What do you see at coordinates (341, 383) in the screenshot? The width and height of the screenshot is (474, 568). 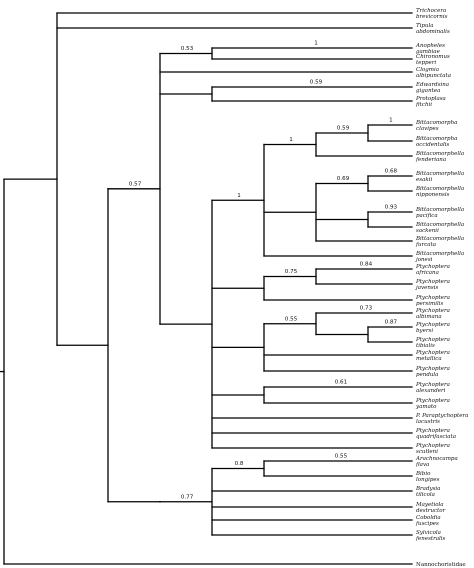 I see `support-value: 0.61` at bounding box center [341, 383].